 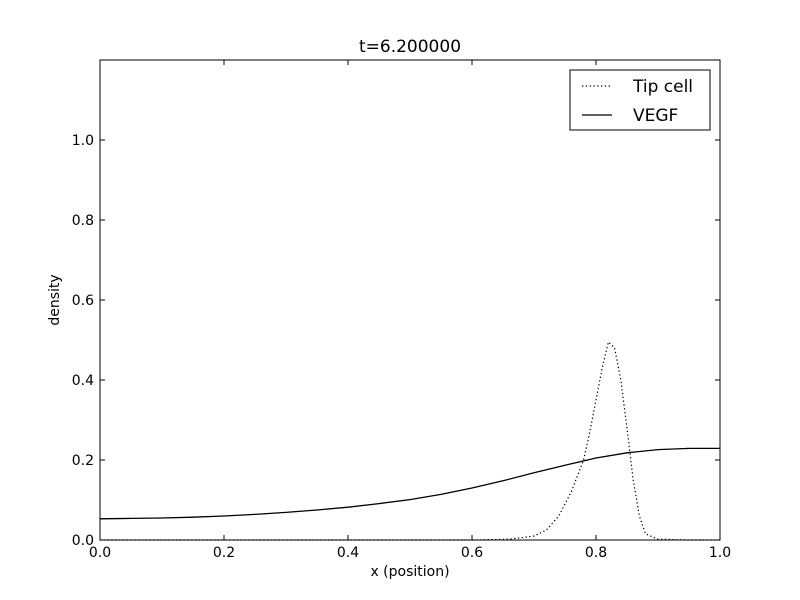 I want to click on y-tick-label: 1.0, so click(x=83, y=141).